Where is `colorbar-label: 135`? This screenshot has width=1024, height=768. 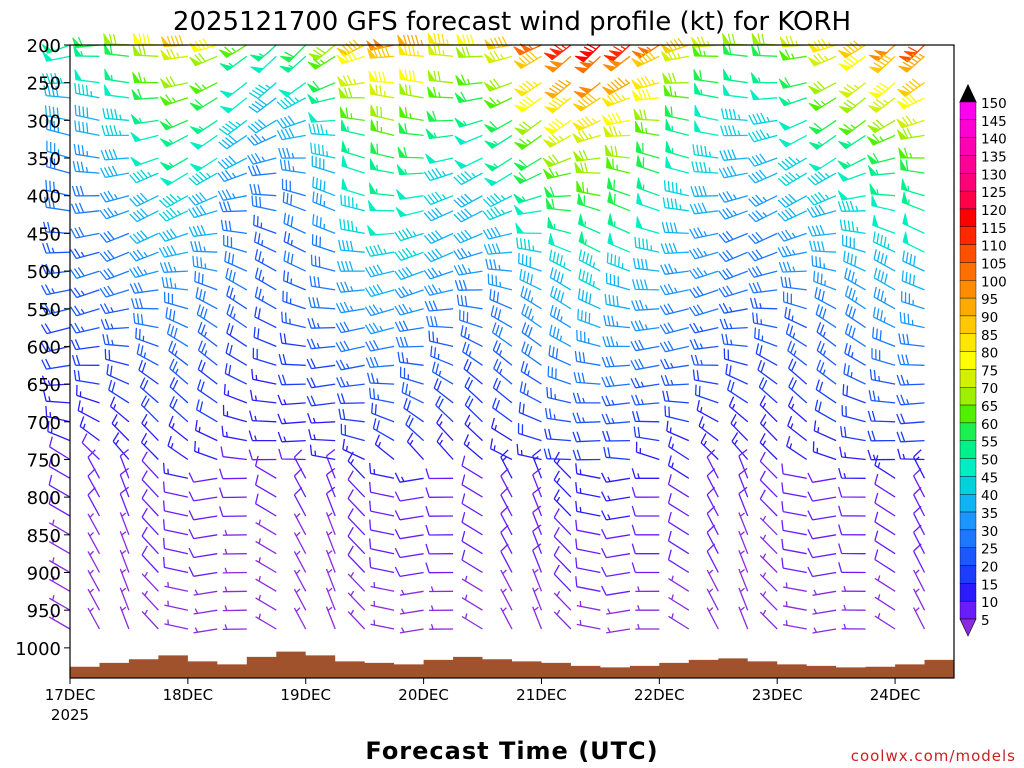
colorbar-label: 135 is located at coordinates (994, 157).